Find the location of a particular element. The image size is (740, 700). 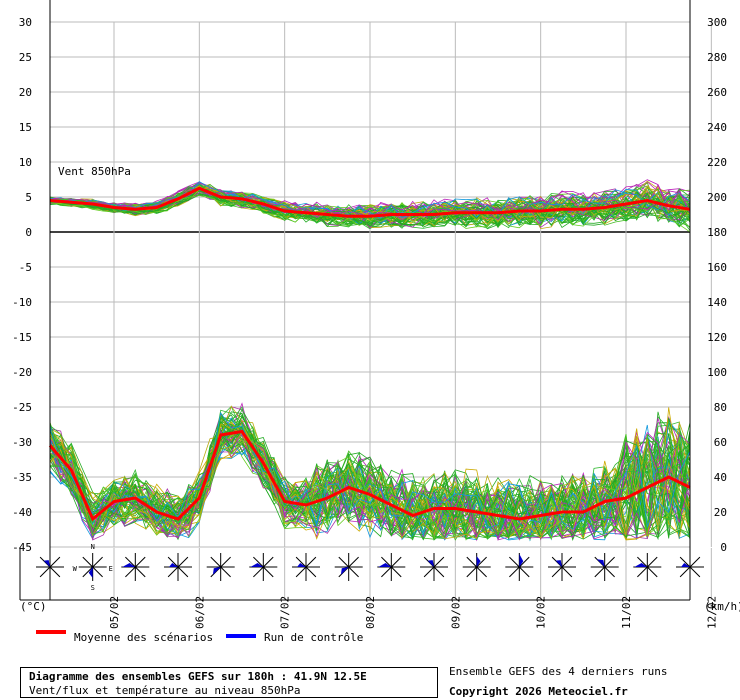

ensemble-note: Ensemble GEFS des 4 derniers runs is located at coordinates (558, 671).